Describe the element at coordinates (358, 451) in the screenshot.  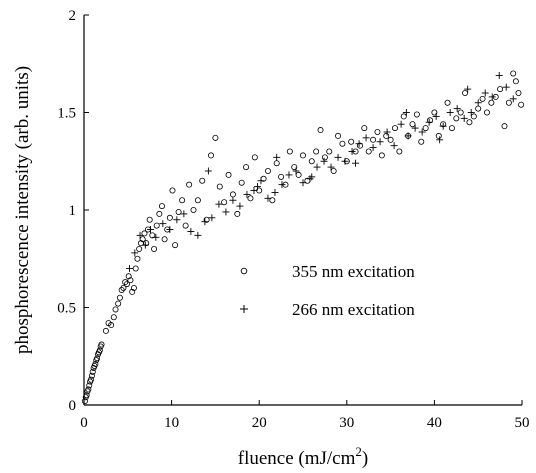
I see `x-axis-title-superscript: 2` at that location.